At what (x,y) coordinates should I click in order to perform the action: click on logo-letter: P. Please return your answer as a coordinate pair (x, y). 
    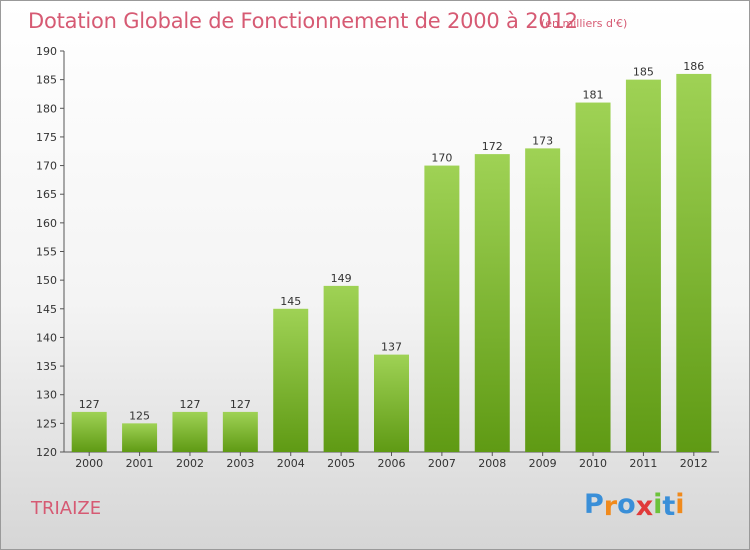
    Looking at the image, I should click on (594, 504).